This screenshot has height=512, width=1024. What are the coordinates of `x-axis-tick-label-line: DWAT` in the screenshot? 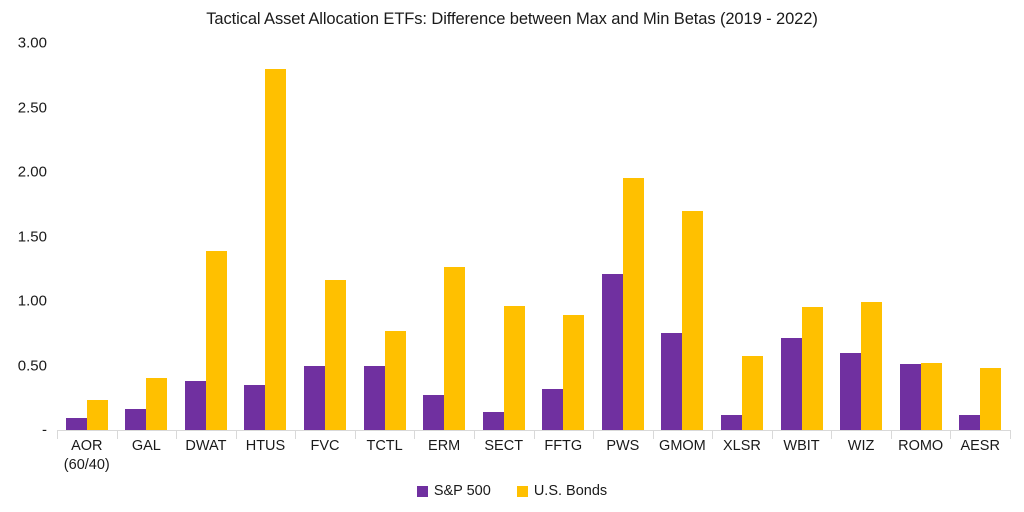 It's located at (206, 446).